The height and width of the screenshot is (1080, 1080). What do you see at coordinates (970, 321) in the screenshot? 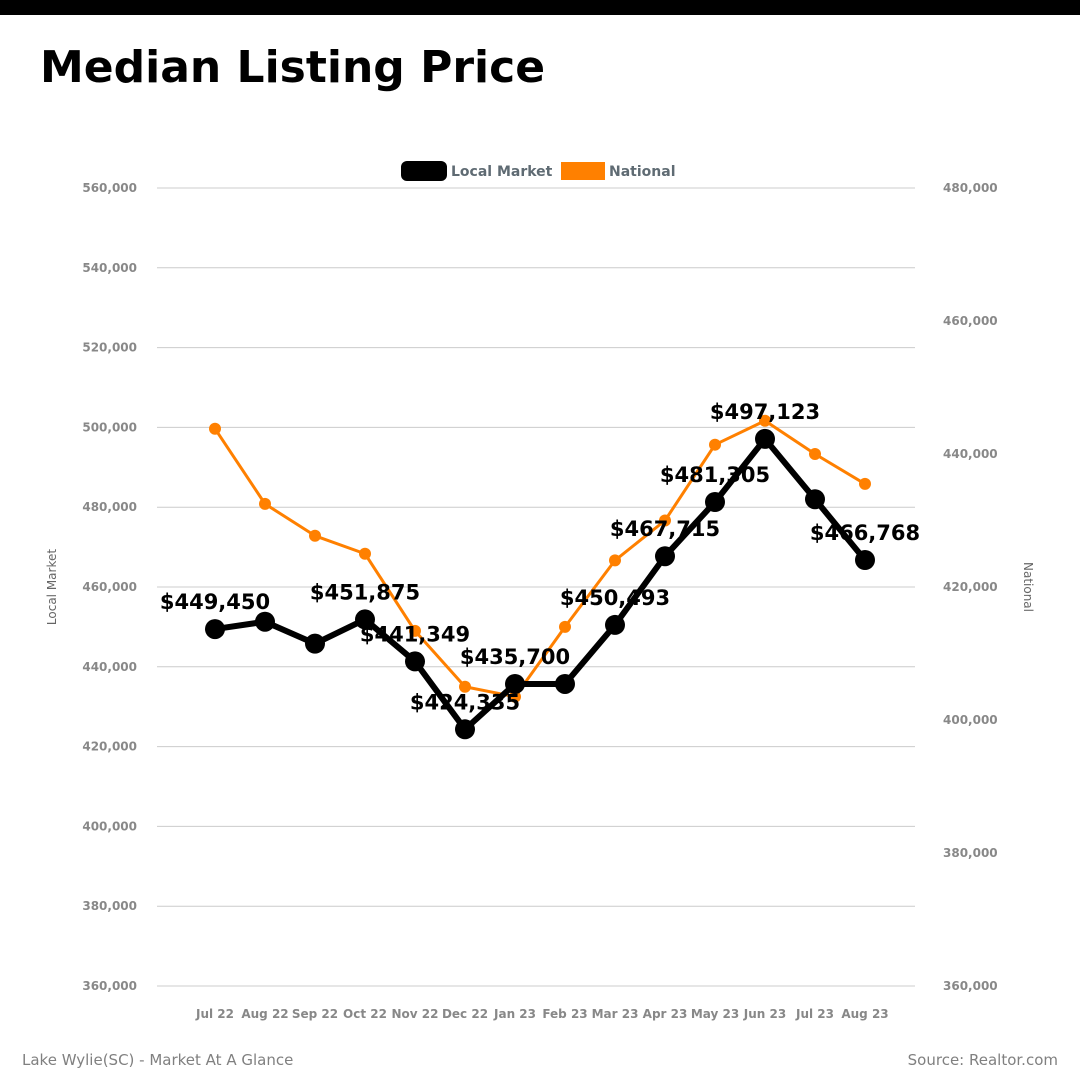
I see `y-right-tick-label: 460,000` at bounding box center [970, 321].